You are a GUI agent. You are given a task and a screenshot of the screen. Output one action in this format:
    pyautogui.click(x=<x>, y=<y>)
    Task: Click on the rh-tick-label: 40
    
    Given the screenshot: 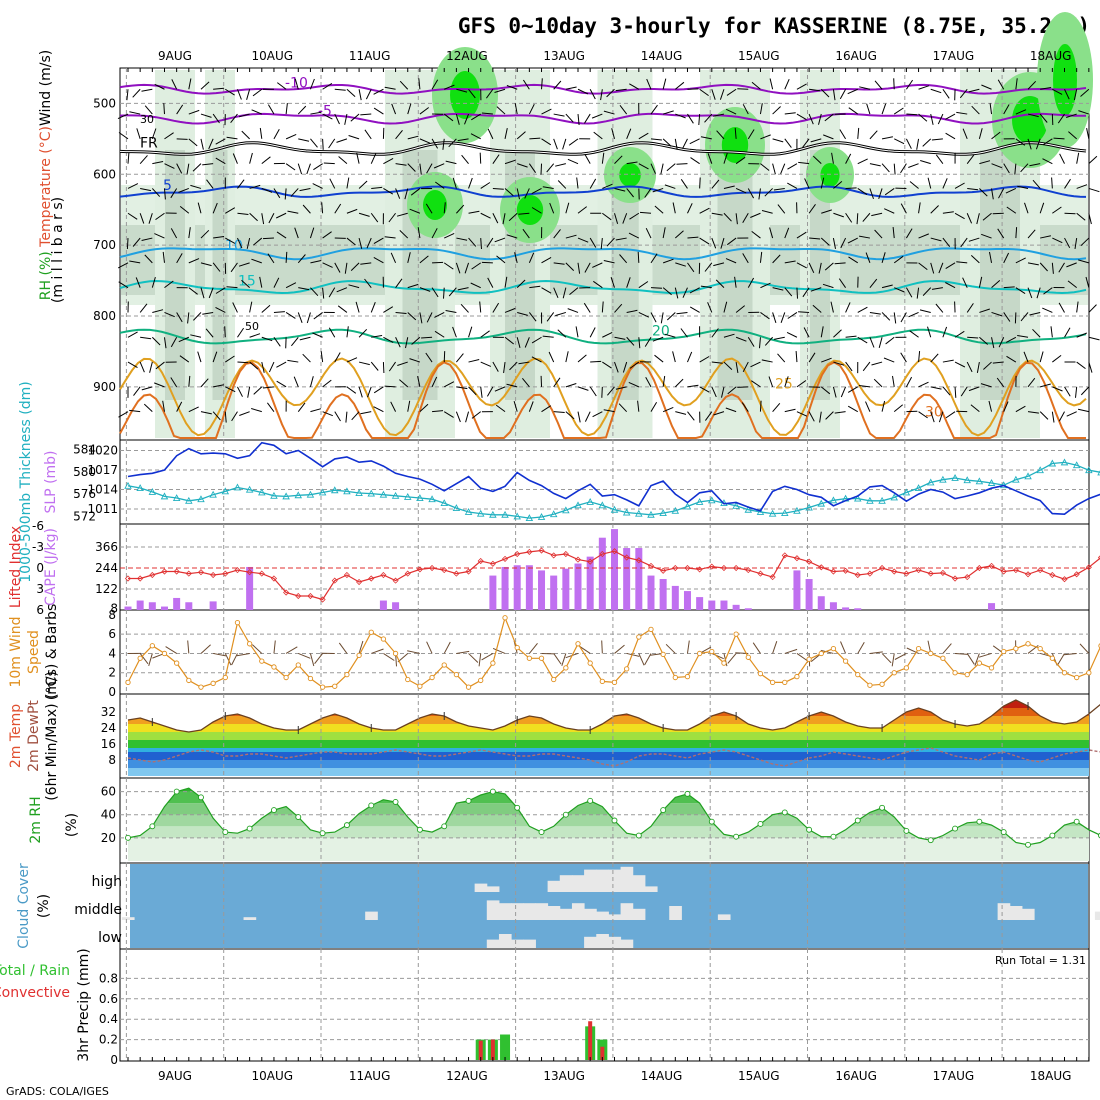 What is the action you would take?
    pyautogui.click(x=108, y=815)
    